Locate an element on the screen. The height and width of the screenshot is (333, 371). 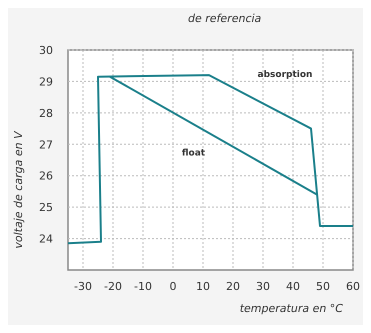
text: absorption is located at coordinates (285, 75).